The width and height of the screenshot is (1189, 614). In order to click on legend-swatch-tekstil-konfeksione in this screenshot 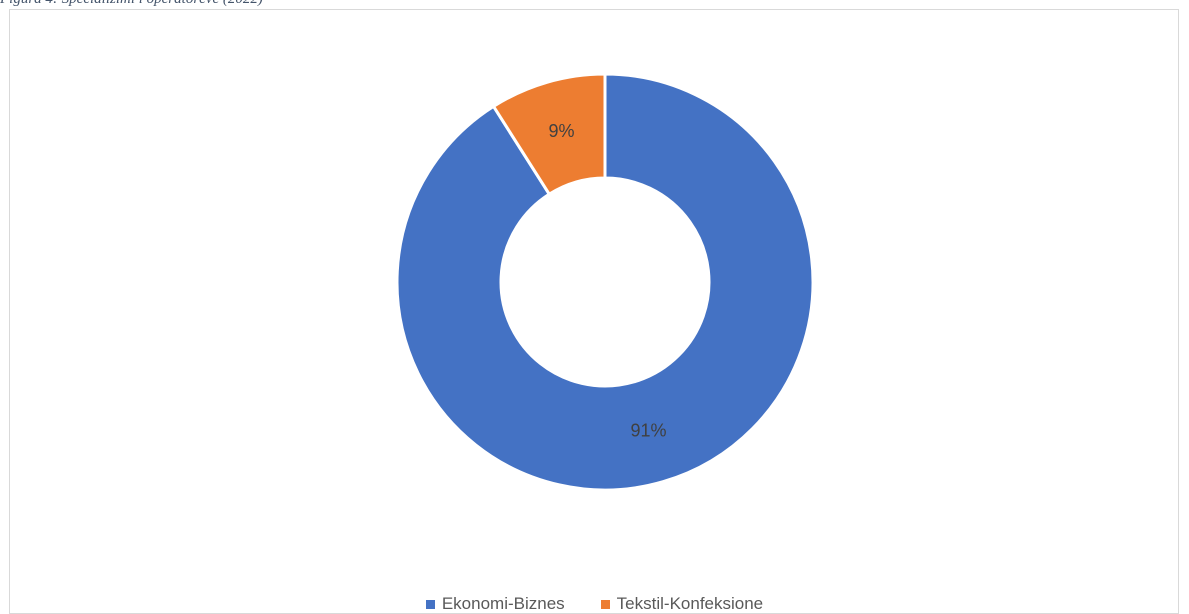, I will do `click(605, 604)`.